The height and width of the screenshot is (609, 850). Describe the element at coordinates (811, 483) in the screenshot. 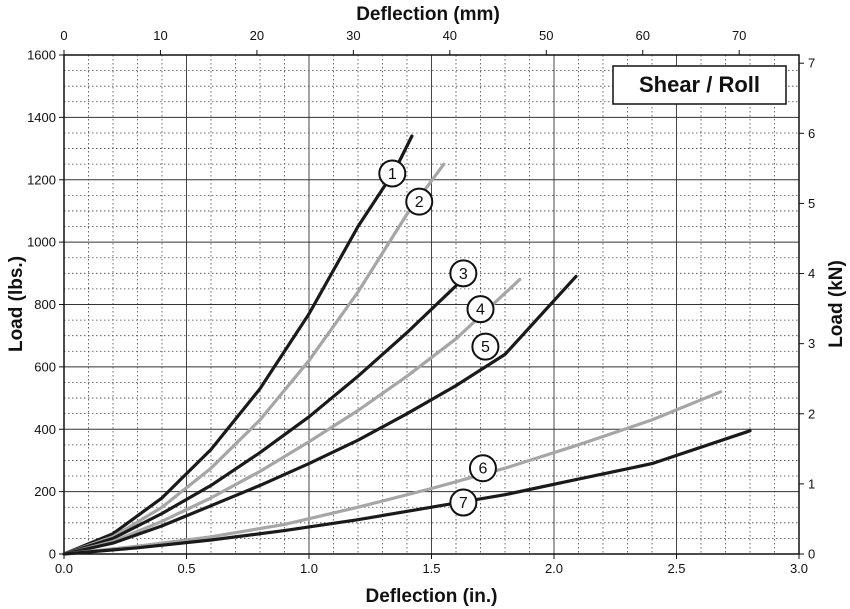

I see `y2-tick-label: 1` at that location.